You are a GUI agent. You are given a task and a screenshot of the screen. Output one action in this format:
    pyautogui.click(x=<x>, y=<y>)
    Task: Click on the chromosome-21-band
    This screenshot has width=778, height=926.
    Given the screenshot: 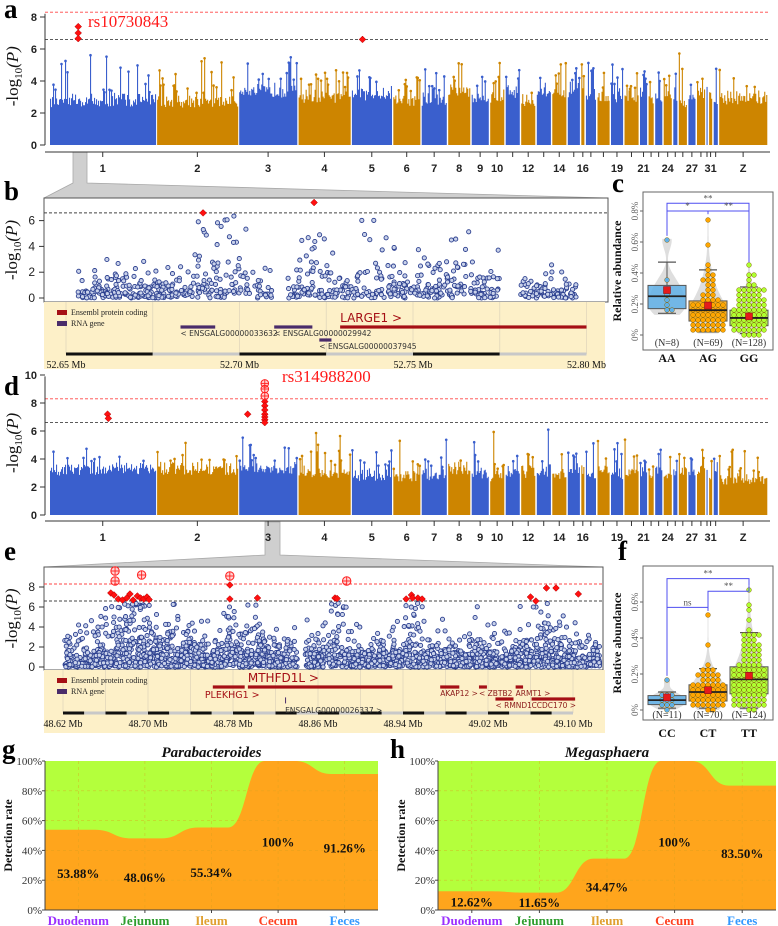 What is the action you would take?
    pyautogui.click(x=644, y=487)
    